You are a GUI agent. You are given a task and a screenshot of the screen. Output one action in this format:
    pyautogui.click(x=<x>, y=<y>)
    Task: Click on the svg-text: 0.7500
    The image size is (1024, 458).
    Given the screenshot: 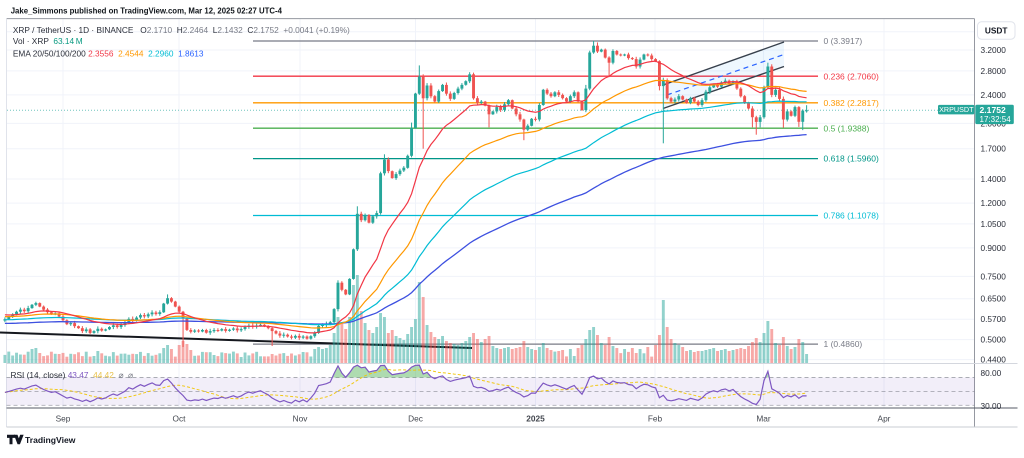 What is the action you would take?
    pyautogui.click(x=994, y=276)
    